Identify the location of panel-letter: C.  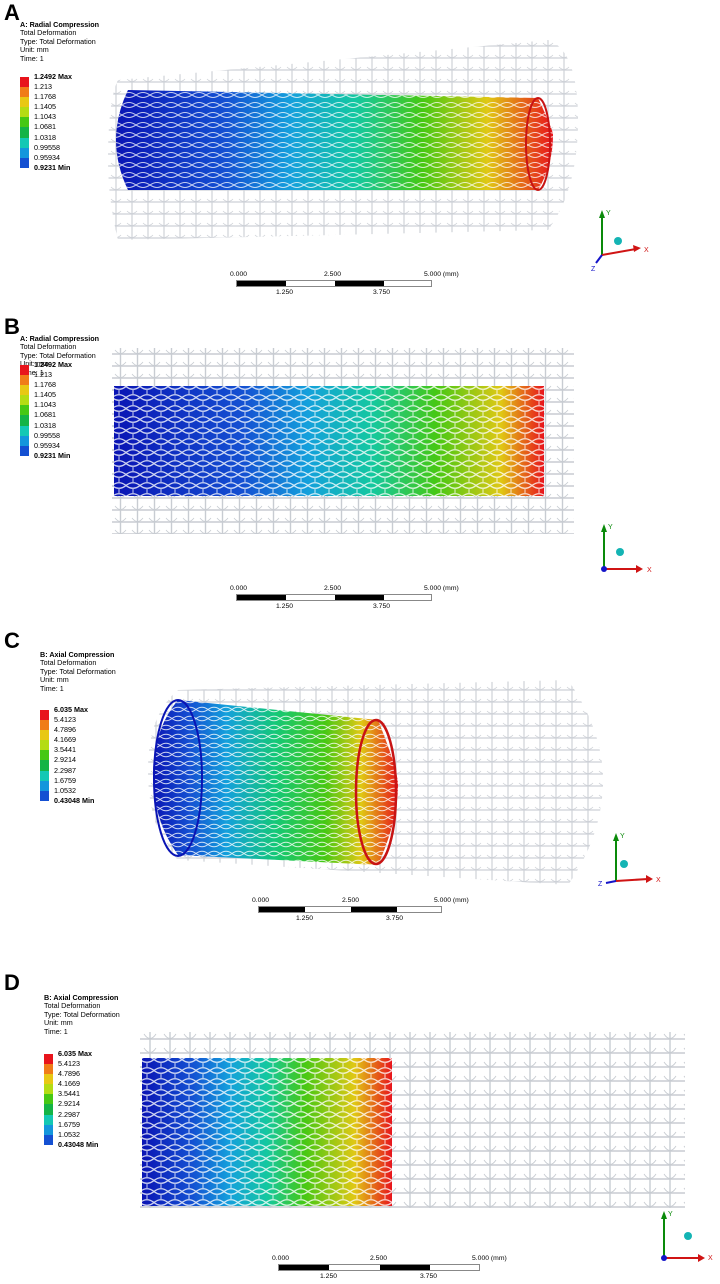
(12, 640).